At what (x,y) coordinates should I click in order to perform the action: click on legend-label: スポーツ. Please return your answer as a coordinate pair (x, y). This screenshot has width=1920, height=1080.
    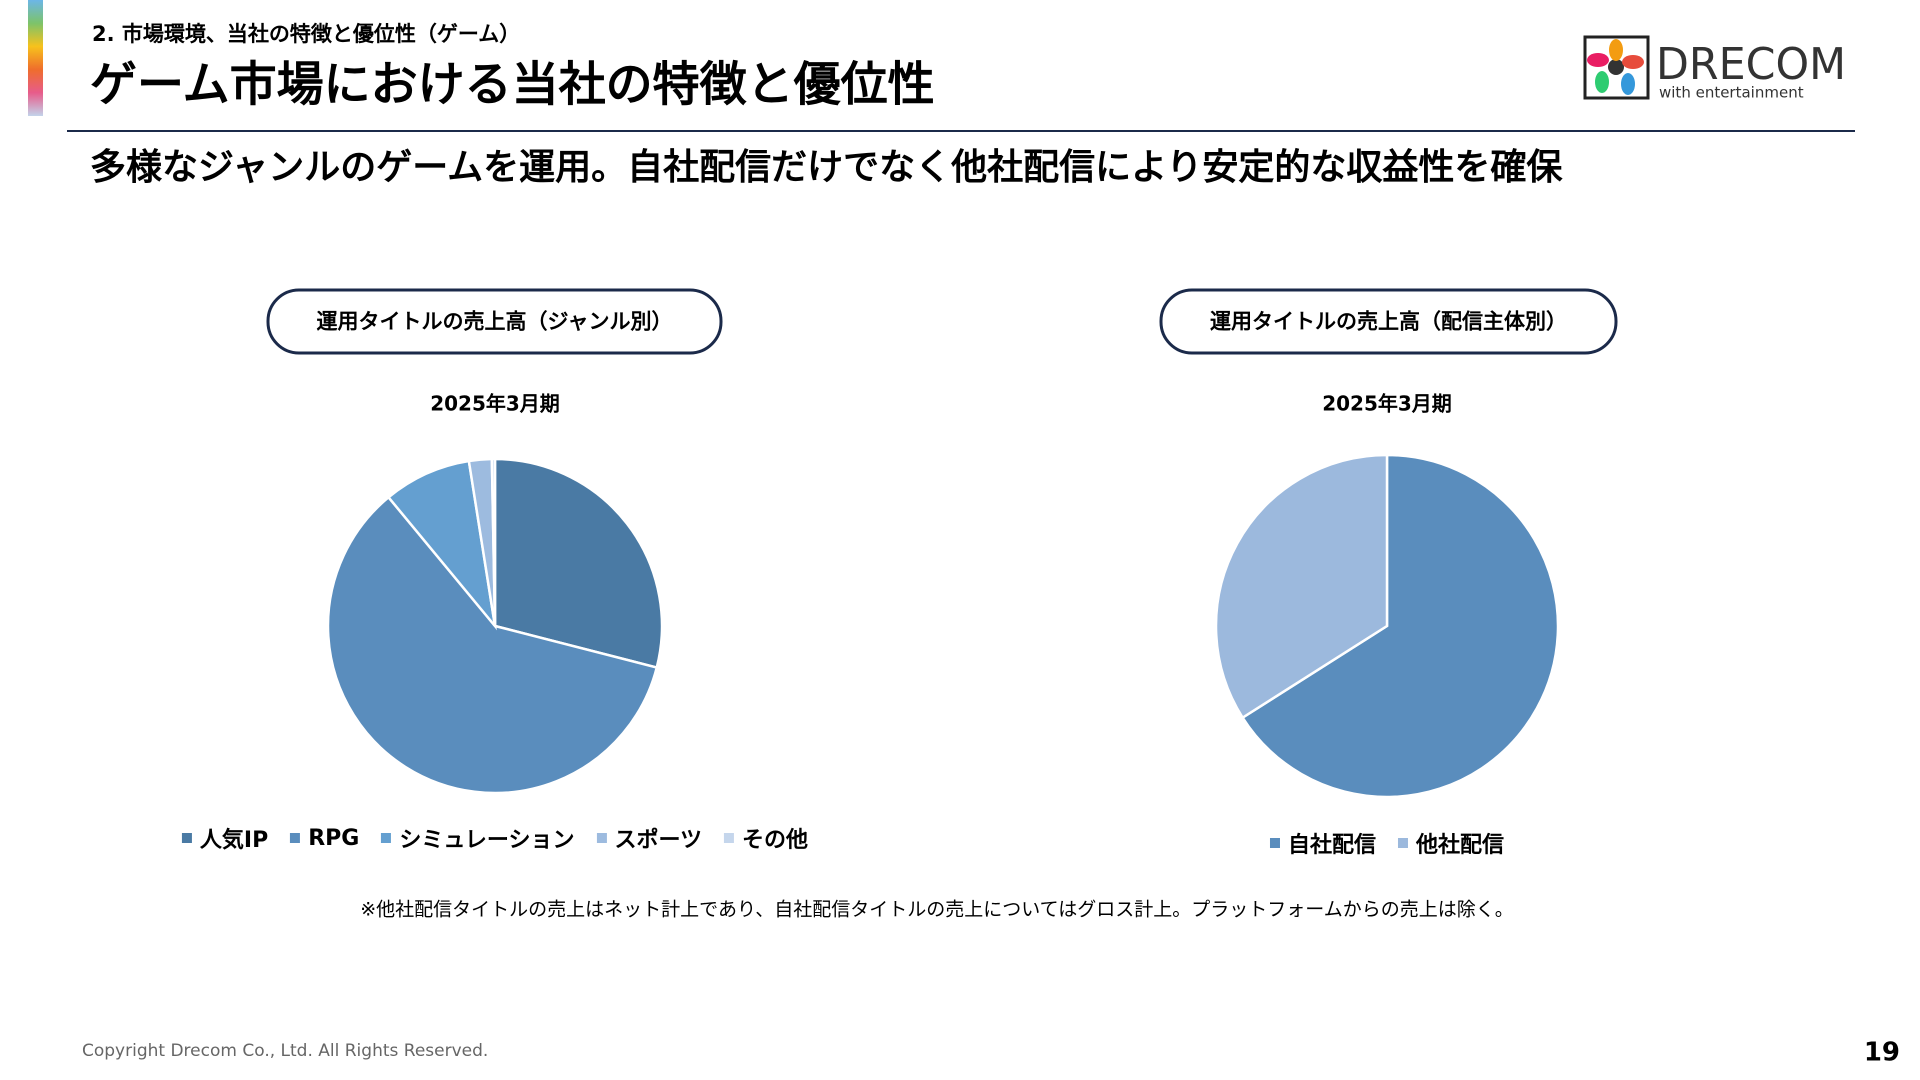
    Looking at the image, I should click on (658, 840).